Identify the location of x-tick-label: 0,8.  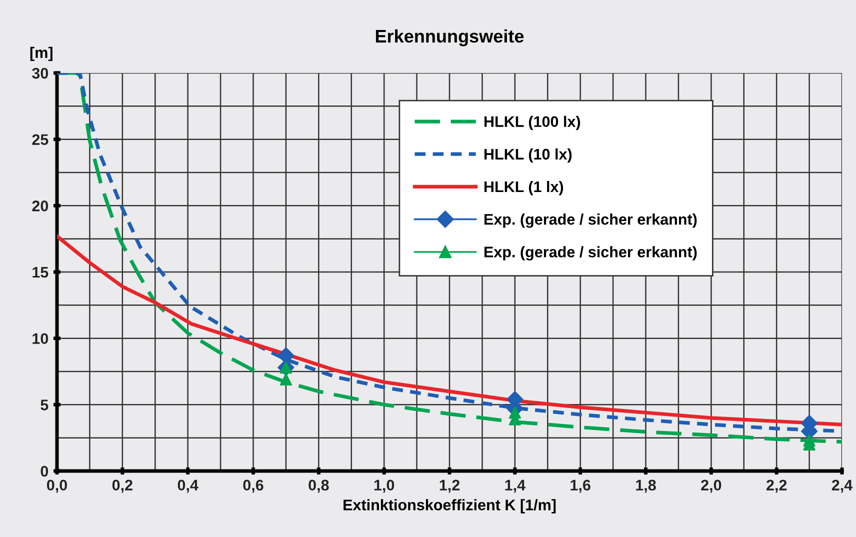
(318, 486).